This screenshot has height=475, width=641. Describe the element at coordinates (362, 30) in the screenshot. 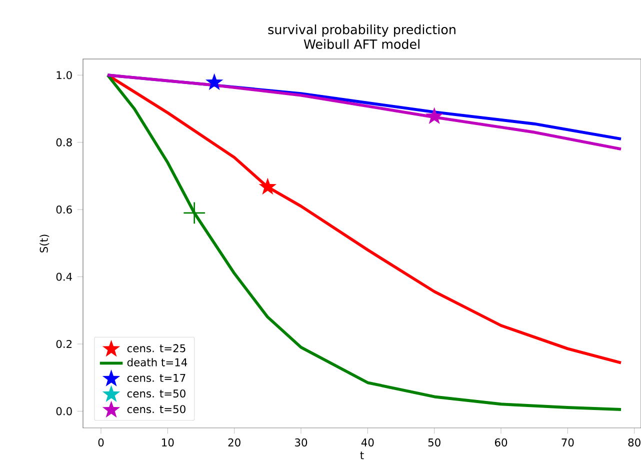

I see `chart-title: survival probability prediction` at that location.